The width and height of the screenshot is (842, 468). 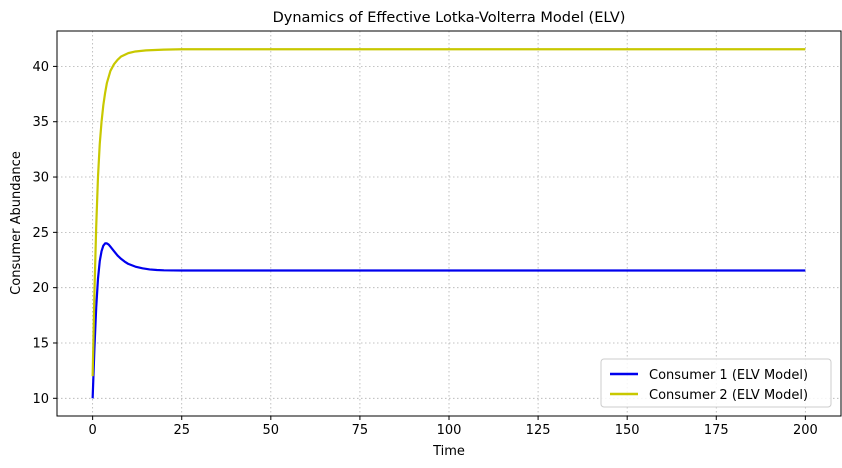 I want to click on x-tick-label: 75, so click(x=360, y=430).